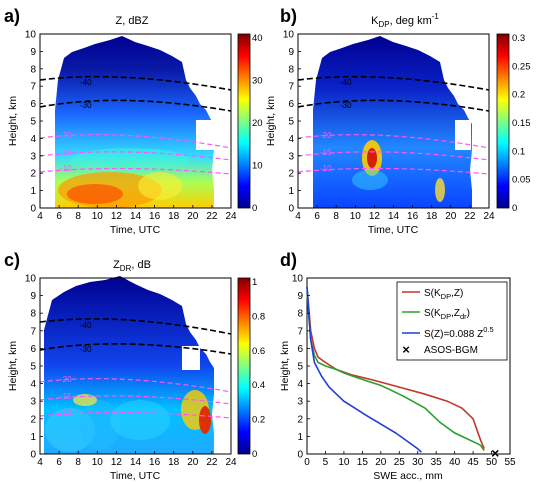  Describe the element at coordinates (455, 462) in the screenshot. I see `x-tick-label: 40` at that location.